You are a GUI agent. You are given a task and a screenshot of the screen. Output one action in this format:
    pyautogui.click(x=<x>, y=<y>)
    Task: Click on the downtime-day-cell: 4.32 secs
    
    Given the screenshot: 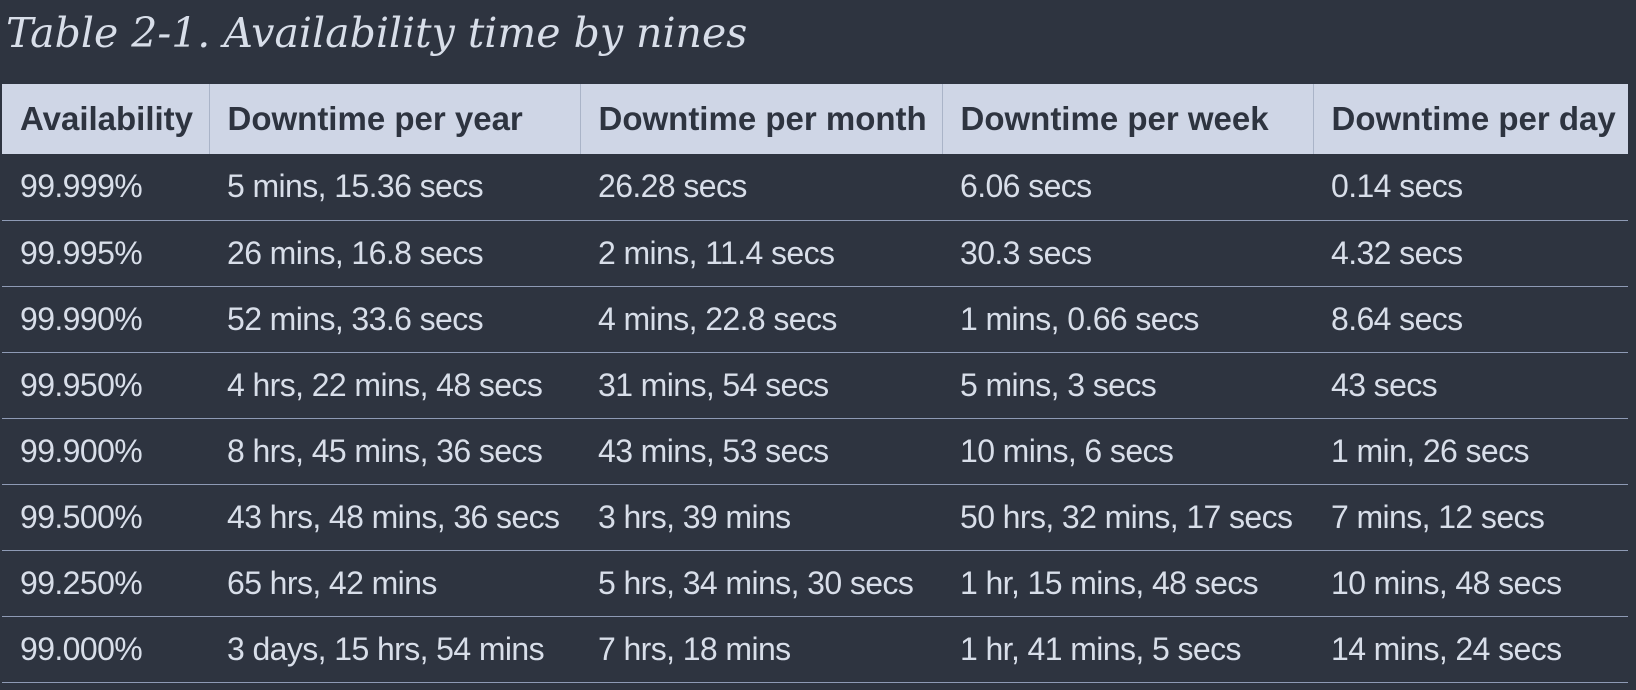 What is the action you would take?
    pyautogui.click(x=1397, y=252)
    